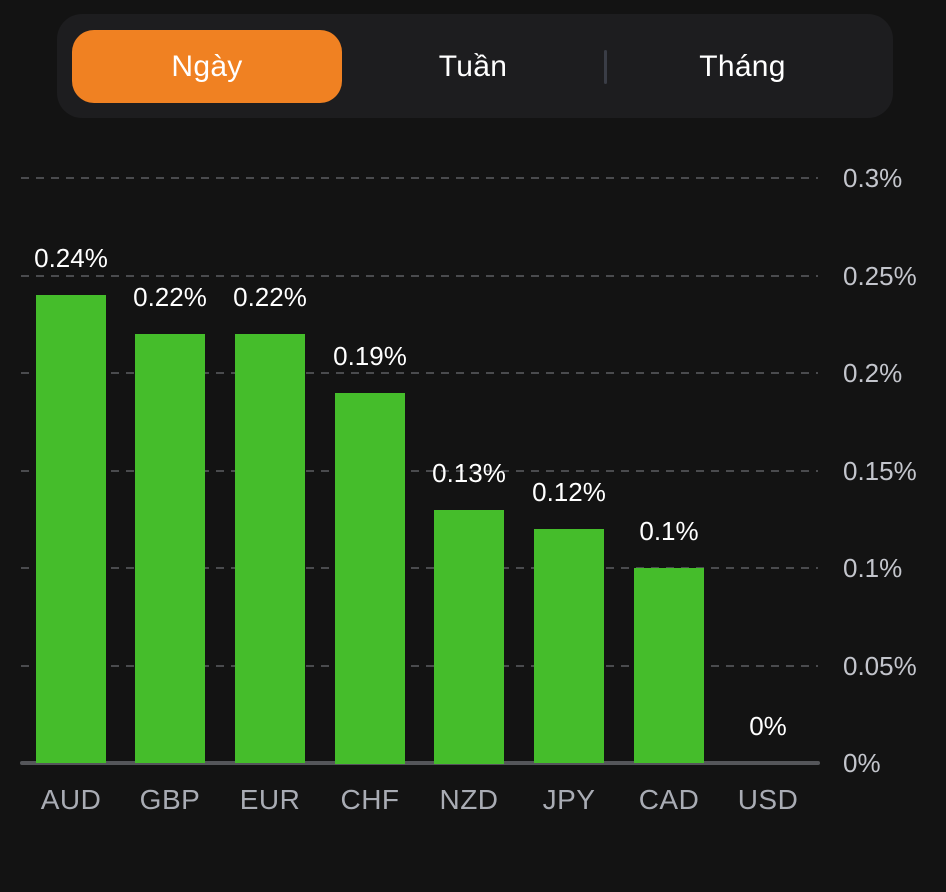  What do you see at coordinates (862, 763) in the screenshot?
I see `y-axis-tick-label: 0%` at bounding box center [862, 763].